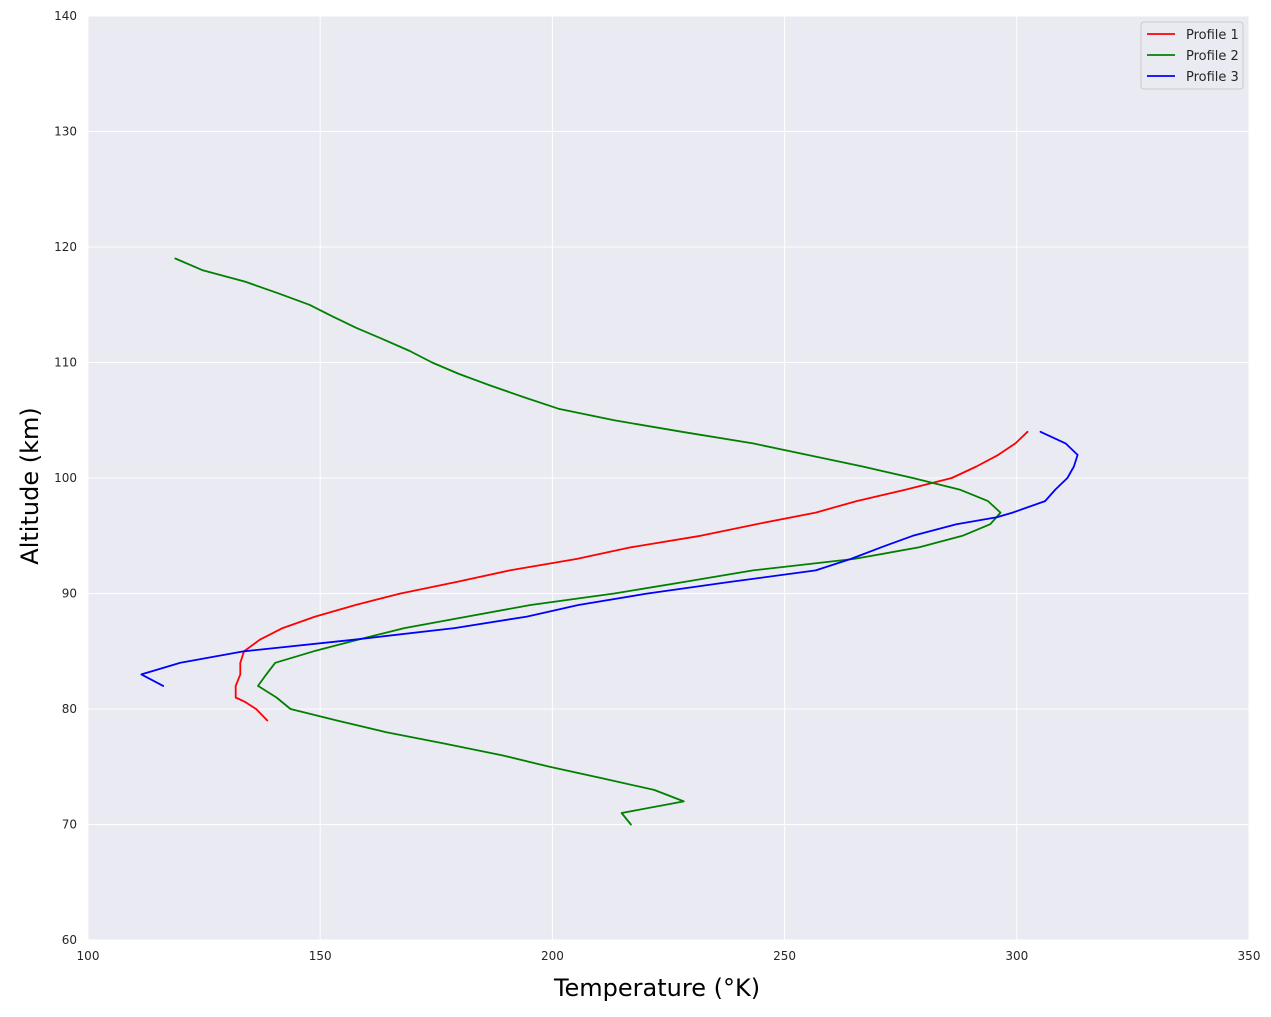 This screenshot has width=1271, height=1017. What do you see at coordinates (1212, 56) in the screenshot?
I see `legend-label-2: Profile 2` at bounding box center [1212, 56].